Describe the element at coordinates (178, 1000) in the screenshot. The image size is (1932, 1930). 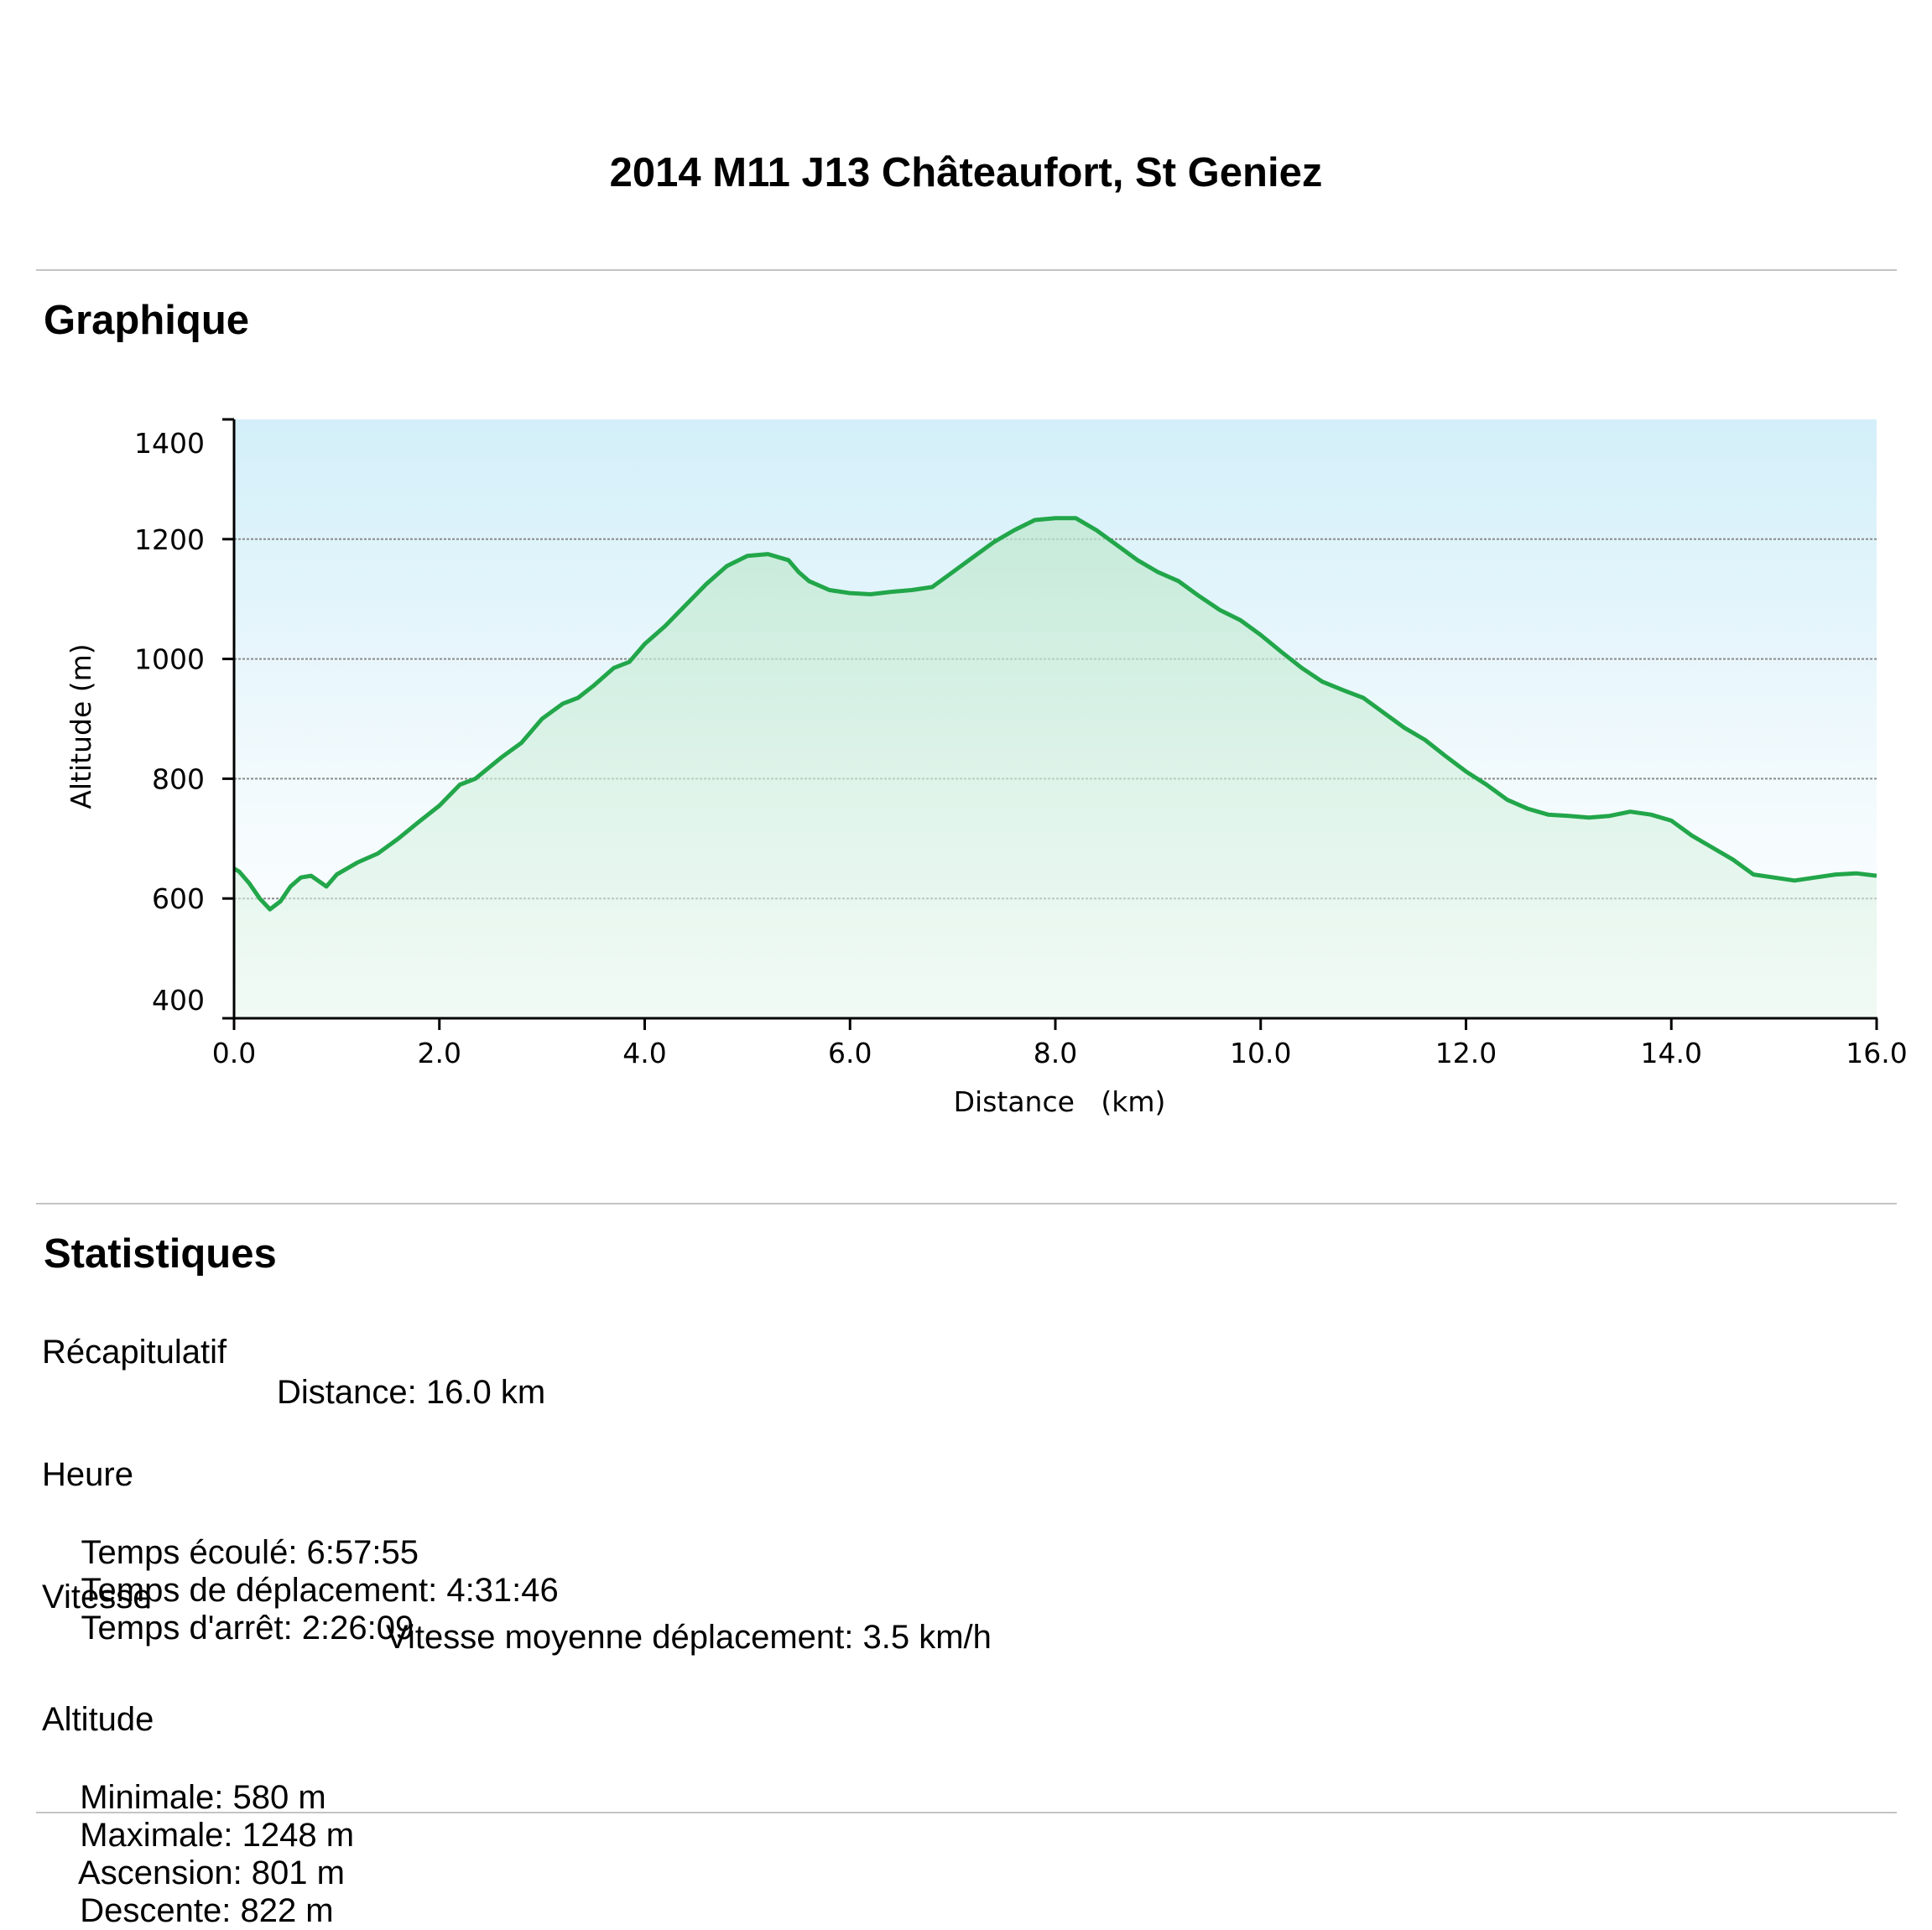
I see `y-tick-label: 400` at that location.